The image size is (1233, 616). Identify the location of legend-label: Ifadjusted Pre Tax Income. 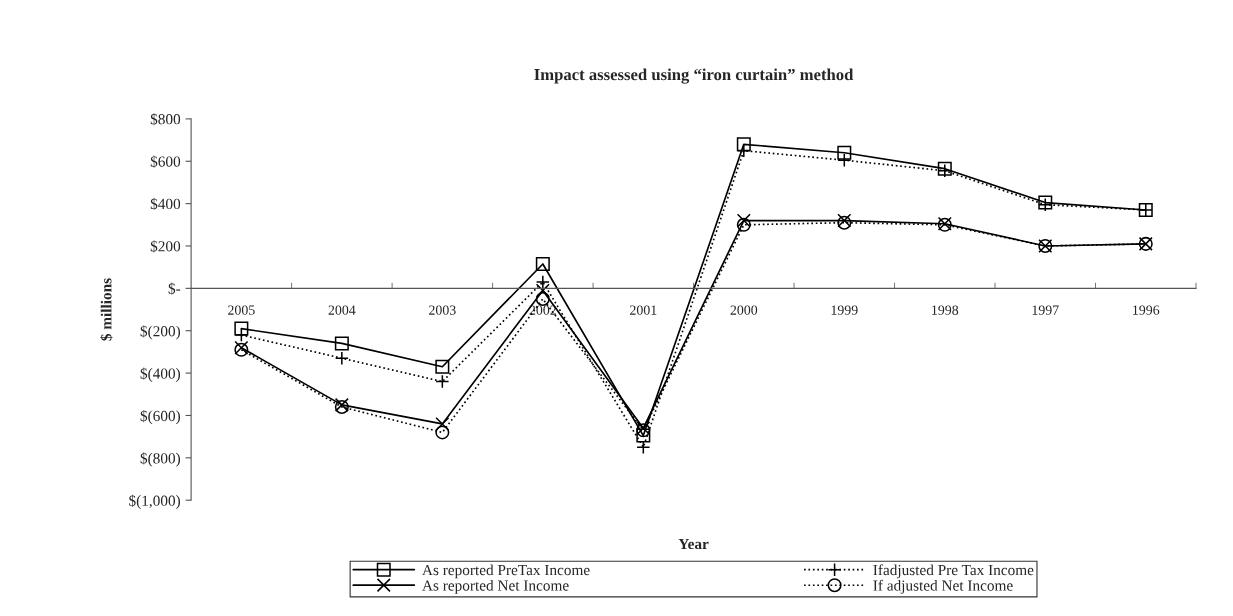
(953, 571).